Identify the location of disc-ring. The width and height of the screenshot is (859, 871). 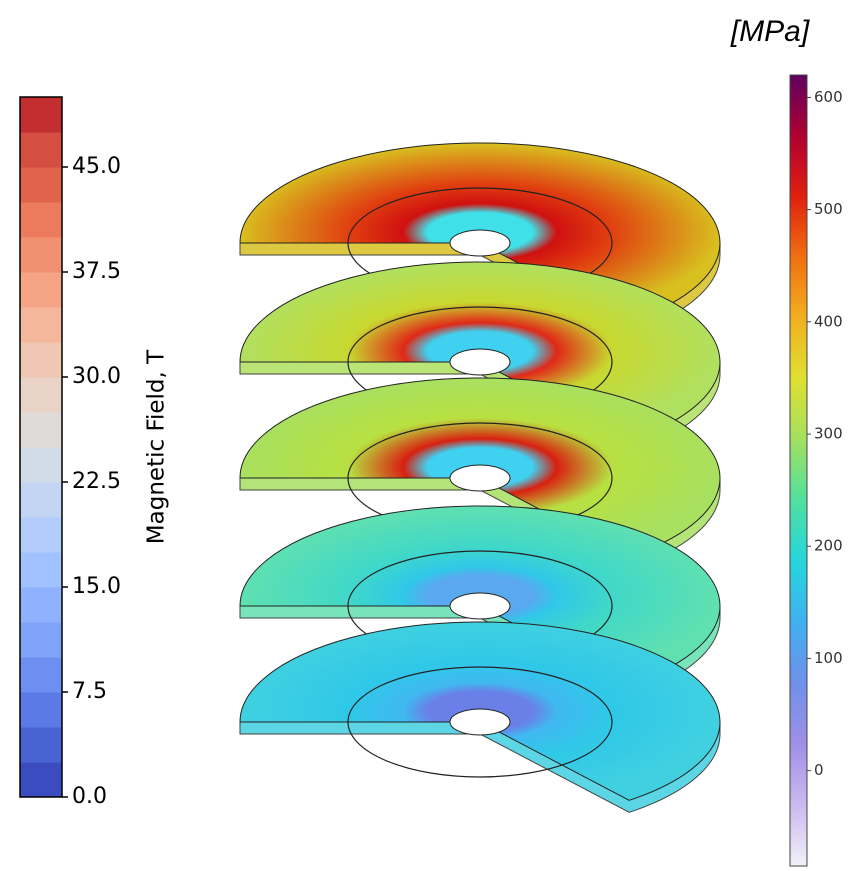
(480, 722).